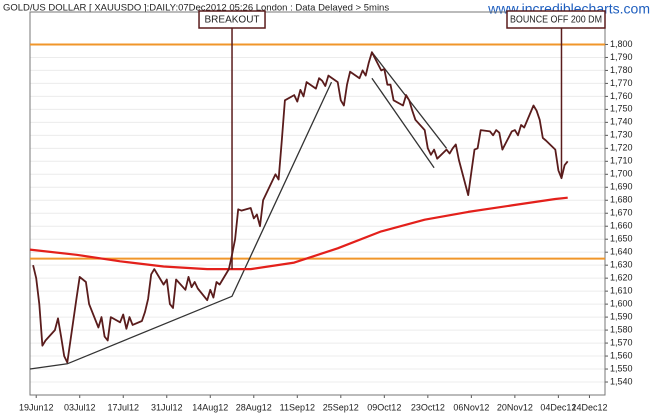 The width and height of the screenshot is (660, 420). What do you see at coordinates (36, 407) in the screenshot?
I see `x-tick-label: 19Jun12` at bounding box center [36, 407].